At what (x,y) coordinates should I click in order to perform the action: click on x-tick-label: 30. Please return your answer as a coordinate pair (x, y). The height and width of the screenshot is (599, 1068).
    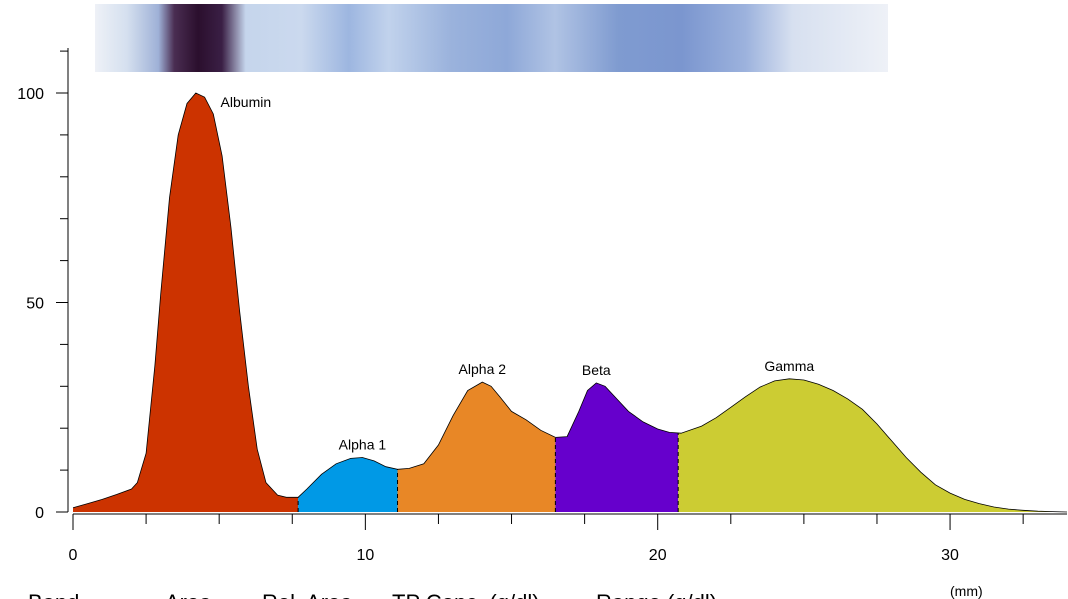
    Looking at the image, I should click on (950, 555).